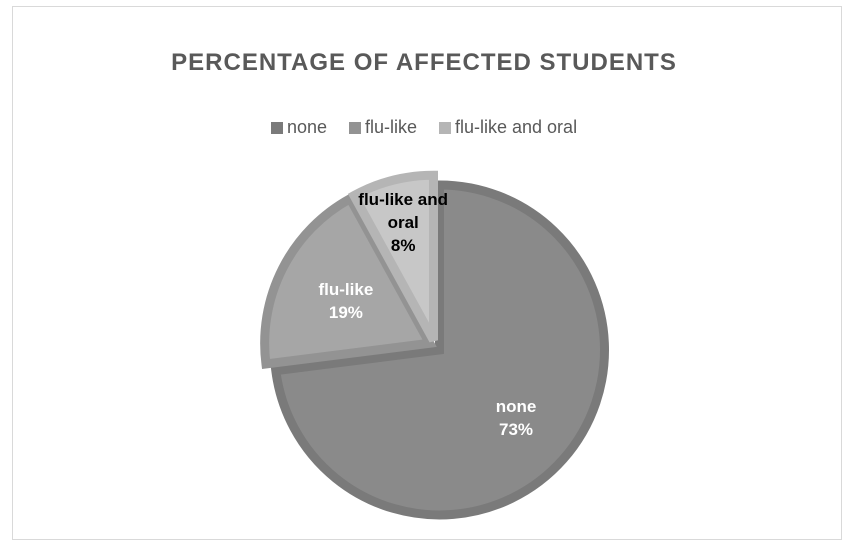 This screenshot has width=848, height=544. What do you see at coordinates (516, 127) in the screenshot?
I see `legend-label-flu-like-and-oral: flu-like and oral` at bounding box center [516, 127].